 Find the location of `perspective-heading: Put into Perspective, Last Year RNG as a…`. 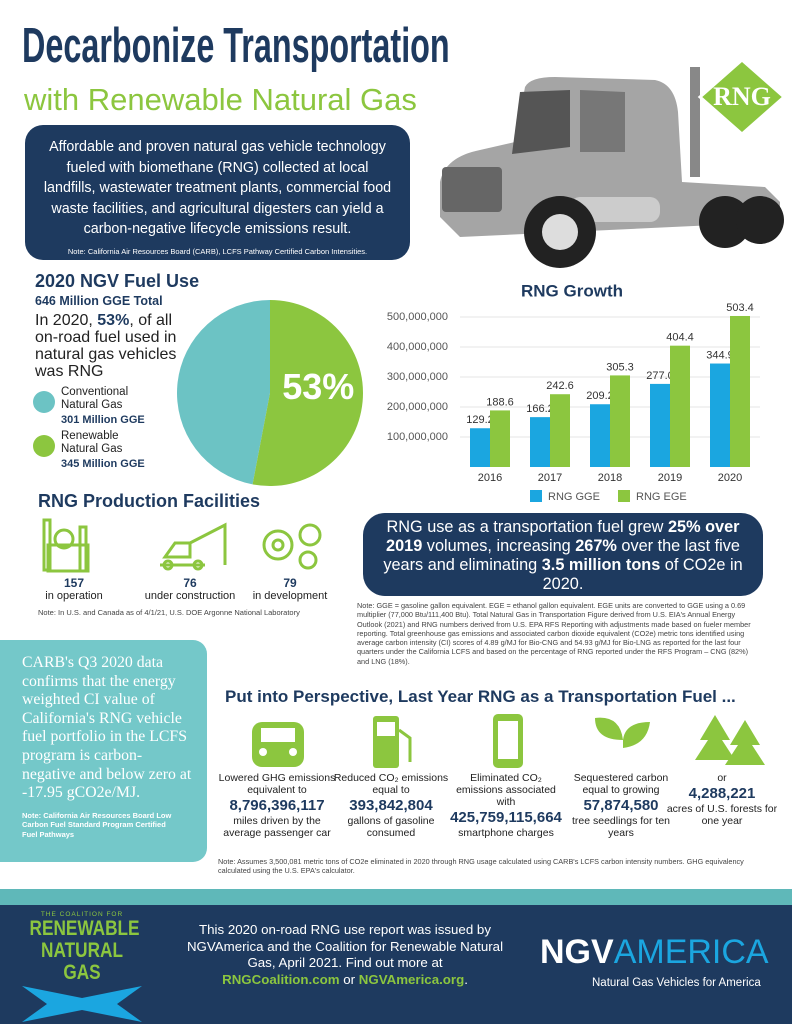

perspective-heading: Put into Perspective, Last Year RNG as a… is located at coordinates (480, 696).